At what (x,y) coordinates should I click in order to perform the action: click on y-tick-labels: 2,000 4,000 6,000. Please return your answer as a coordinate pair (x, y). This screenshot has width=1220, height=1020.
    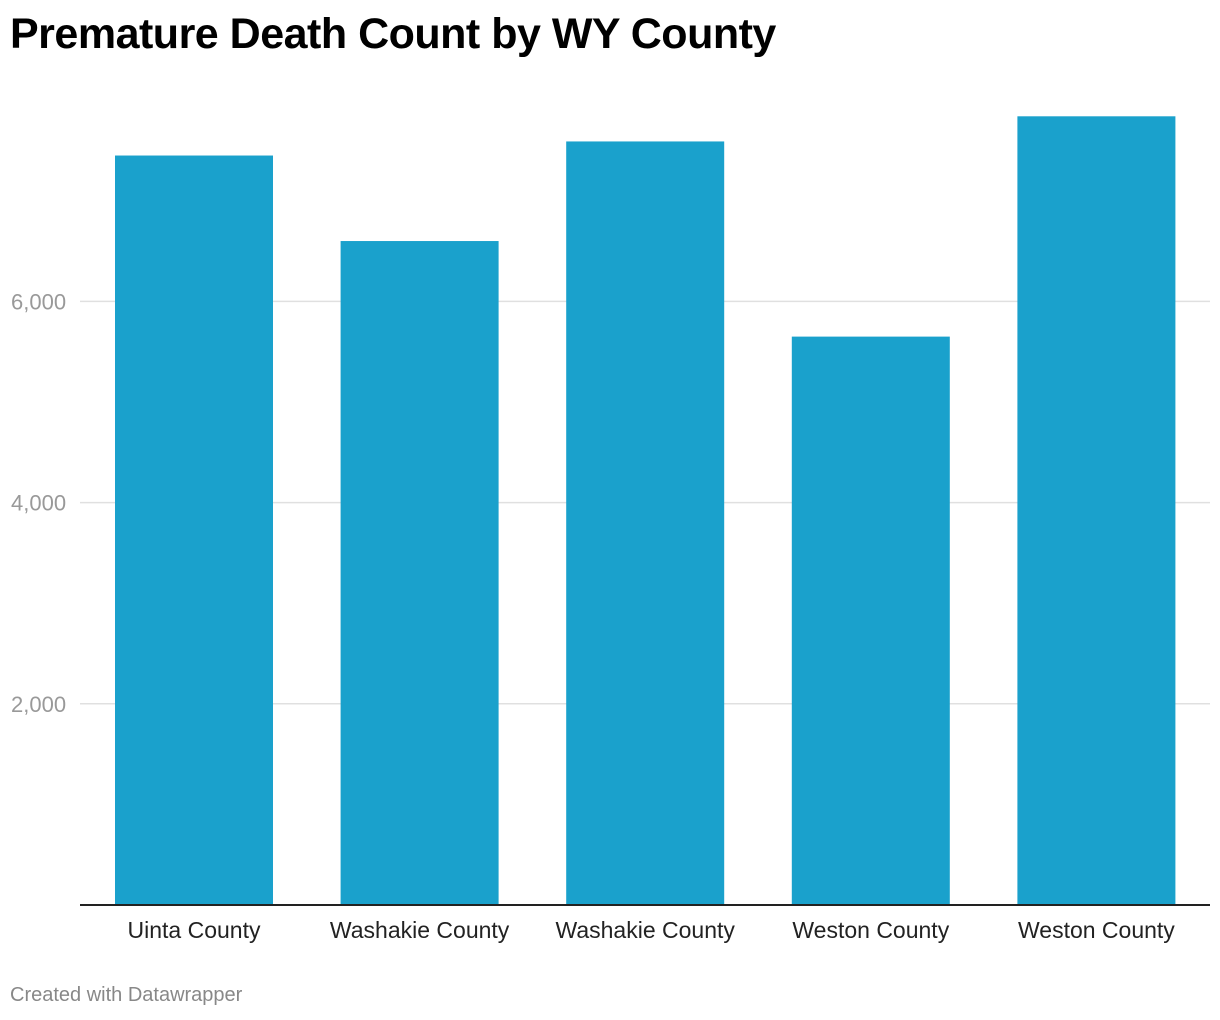
    Looking at the image, I should click on (38, 502).